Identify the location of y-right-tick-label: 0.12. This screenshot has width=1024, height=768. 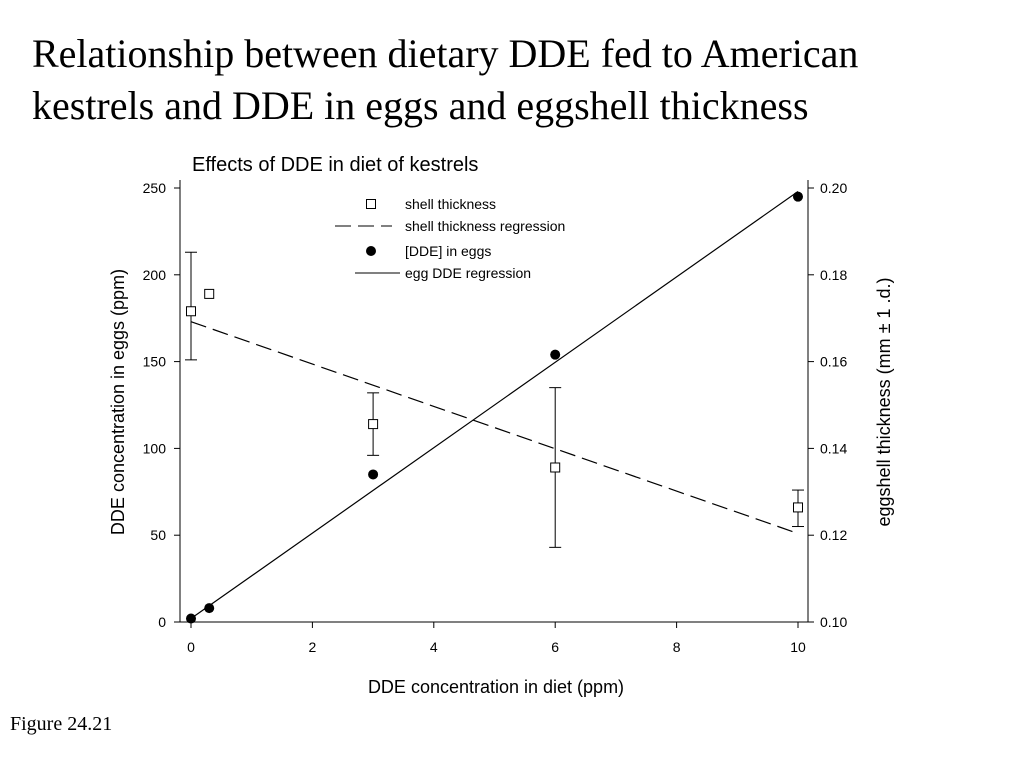
(833, 535).